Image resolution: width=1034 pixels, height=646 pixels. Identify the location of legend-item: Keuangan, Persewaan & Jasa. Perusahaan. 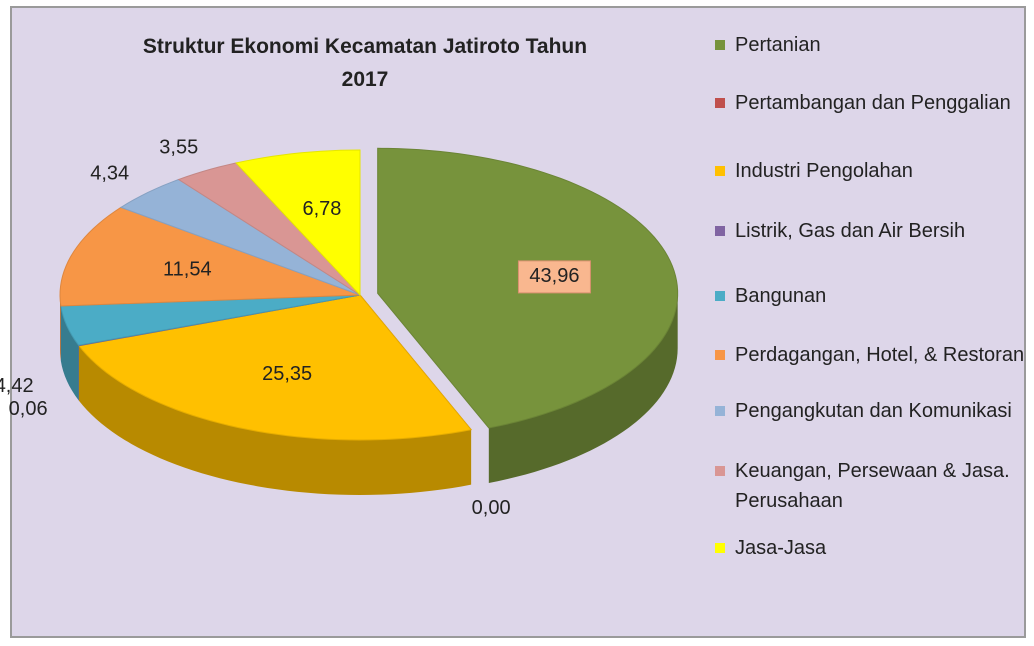
(874, 486).